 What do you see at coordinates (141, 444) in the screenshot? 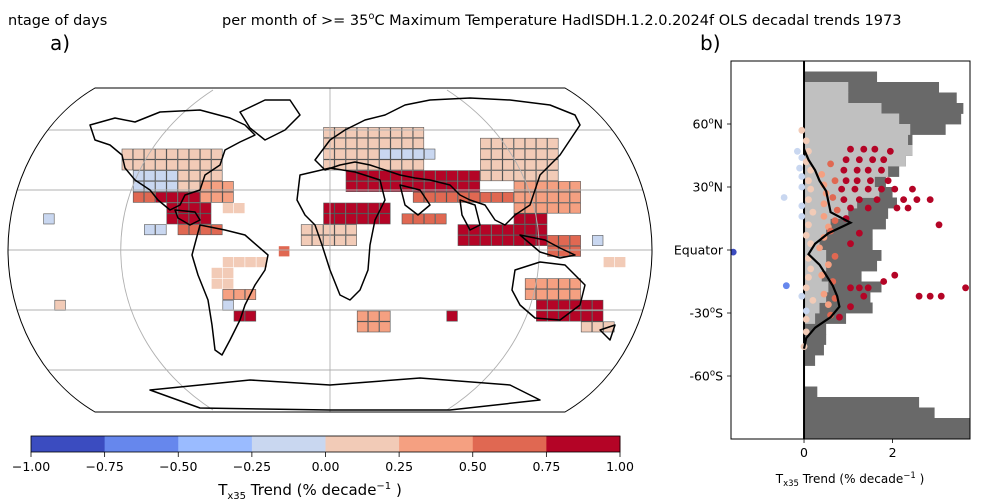
I see `colorbar-segment` at bounding box center [141, 444].